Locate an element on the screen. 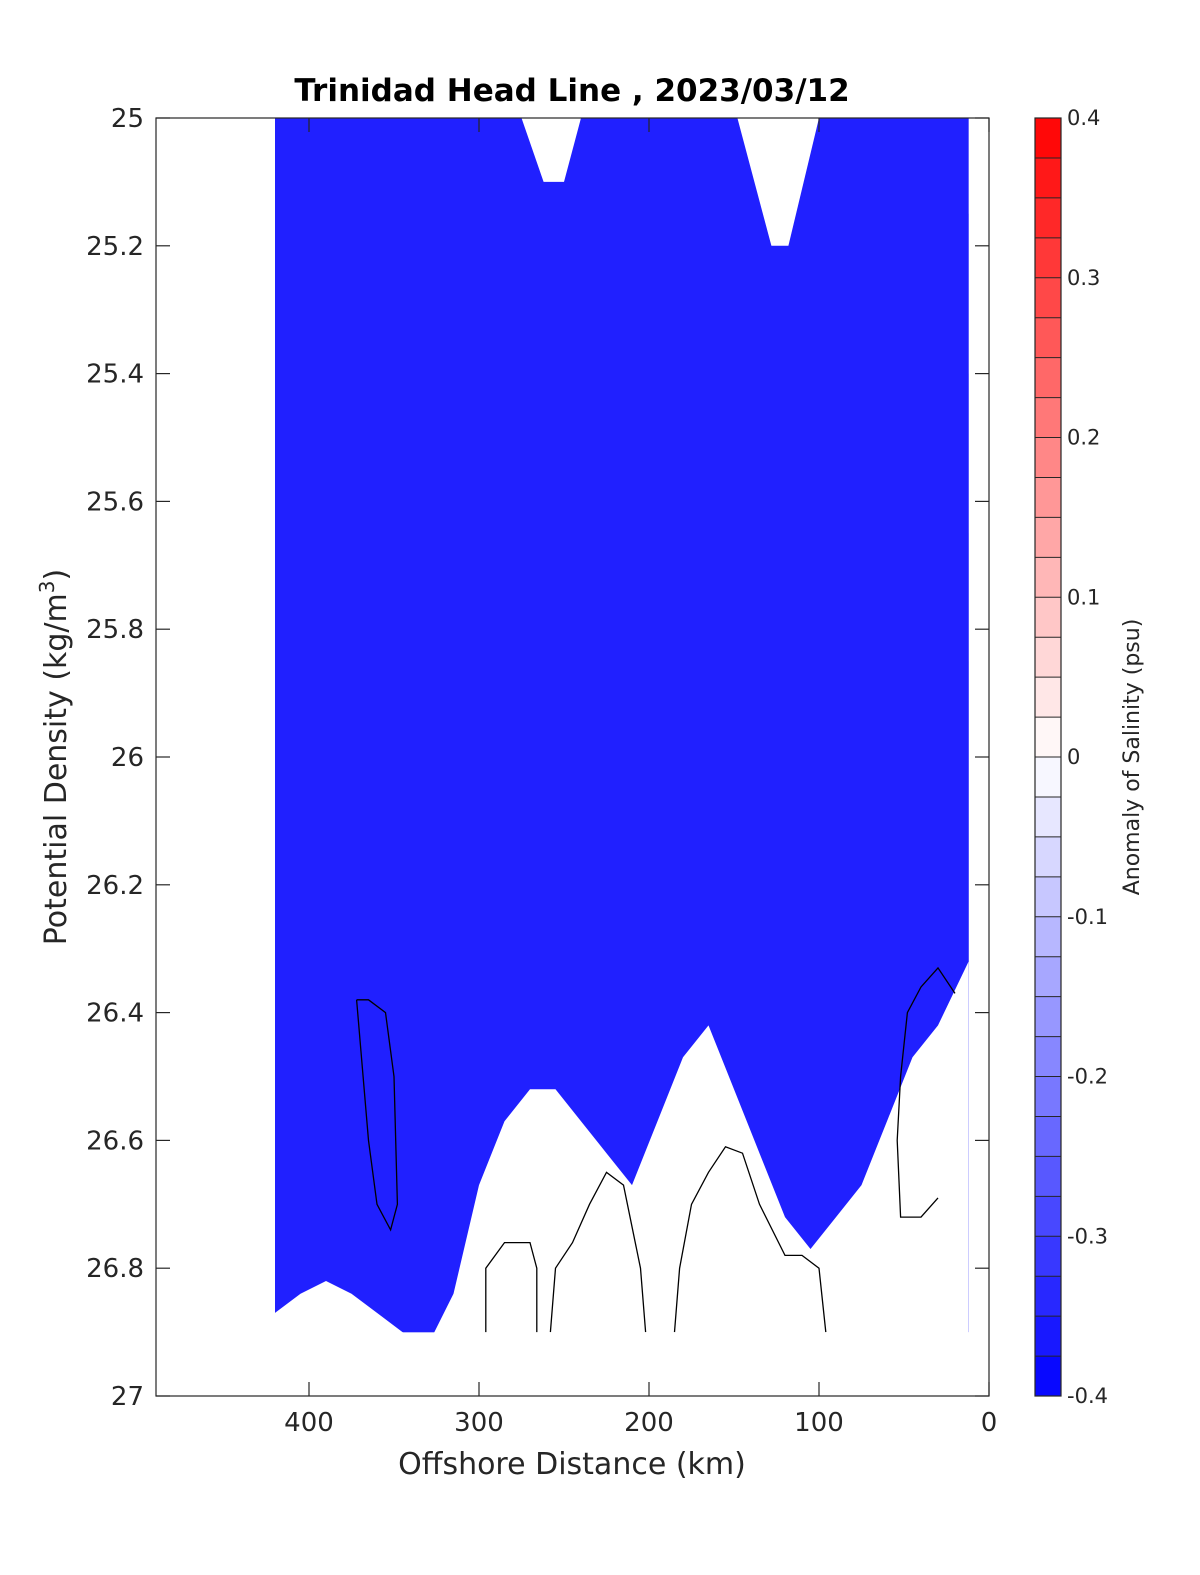 The width and height of the screenshot is (1200, 1575). colorbar-tick-label: -0.2 is located at coordinates (1087, 1077).